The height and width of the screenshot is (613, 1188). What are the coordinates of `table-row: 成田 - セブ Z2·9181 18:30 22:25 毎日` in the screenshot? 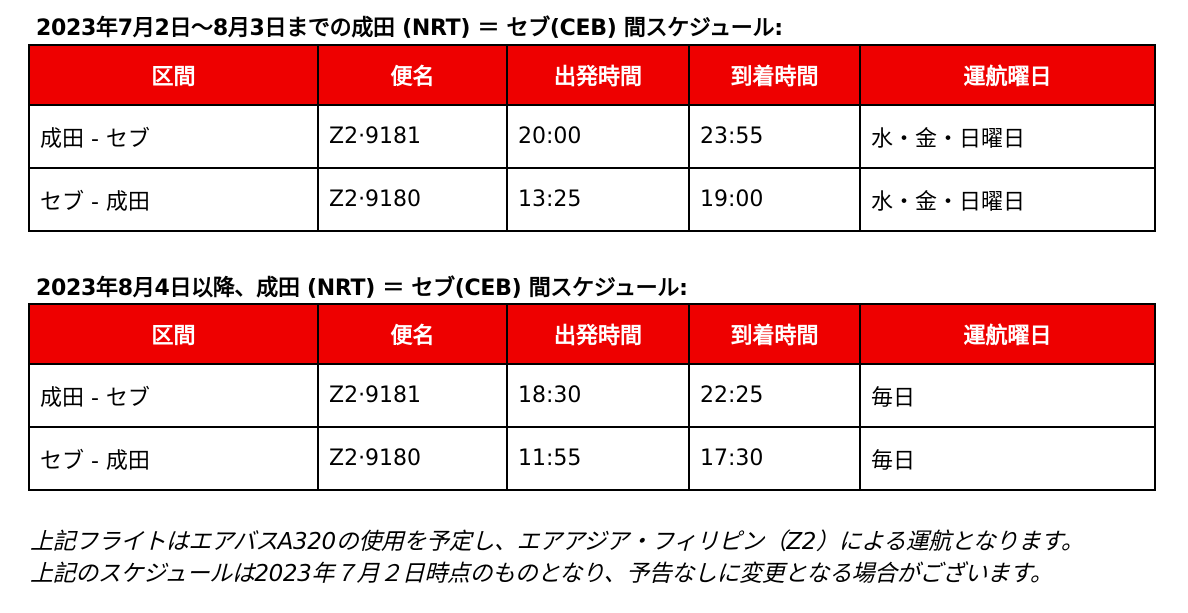 It's located at (592, 395).